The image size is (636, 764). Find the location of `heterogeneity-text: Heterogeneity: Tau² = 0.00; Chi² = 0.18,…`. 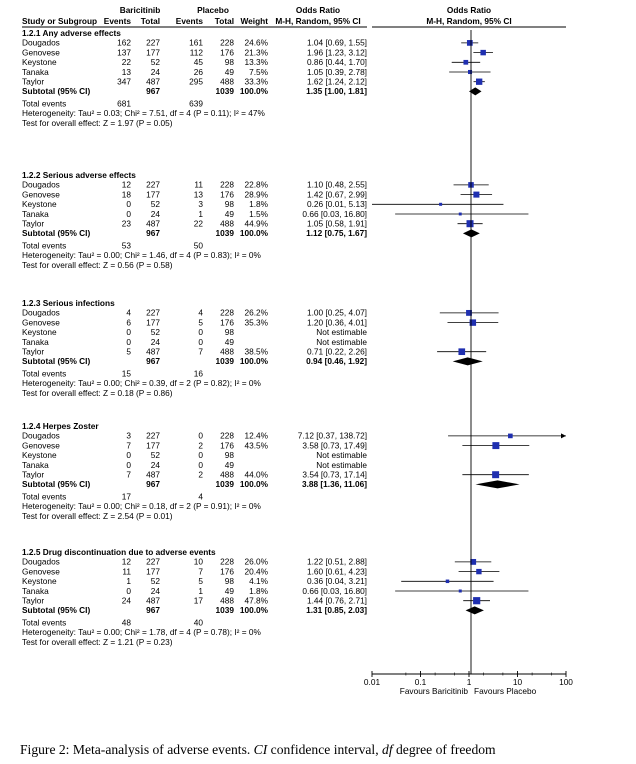

heterogeneity-text: Heterogeneity: Tau² = 0.00; Chi² = 0.18,… is located at coordinates (141, 506).